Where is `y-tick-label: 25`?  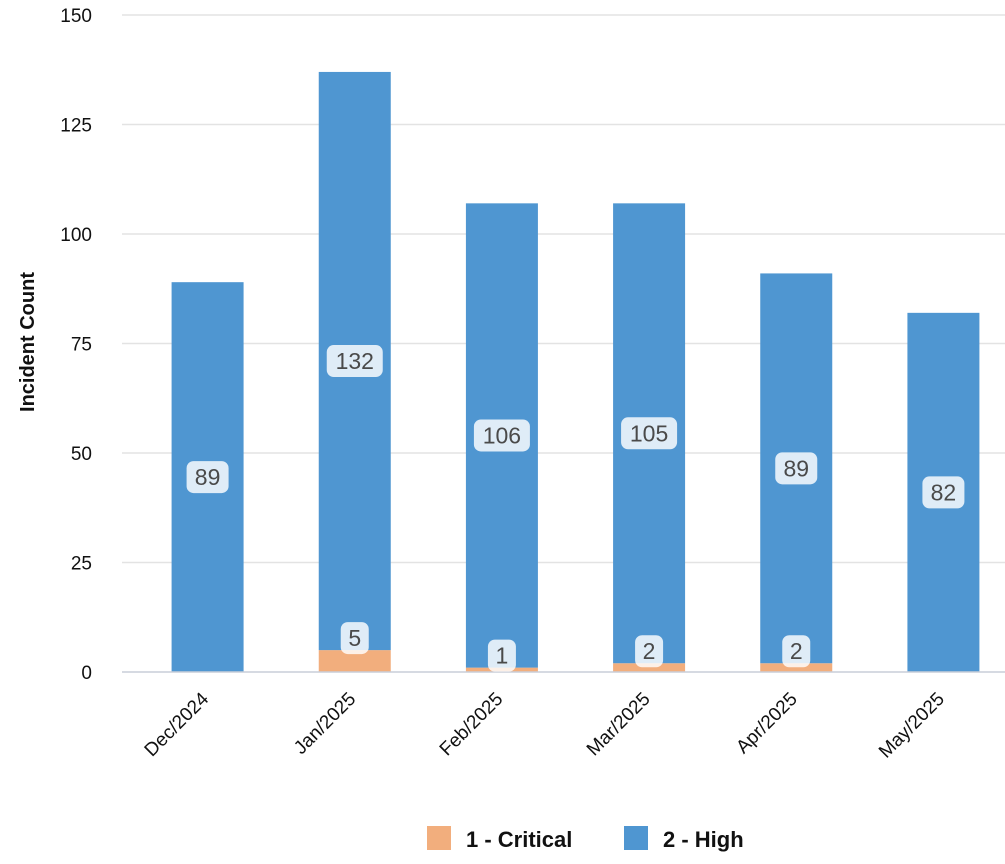
y-tick-label: 25 is located at coordinates (81, 564).